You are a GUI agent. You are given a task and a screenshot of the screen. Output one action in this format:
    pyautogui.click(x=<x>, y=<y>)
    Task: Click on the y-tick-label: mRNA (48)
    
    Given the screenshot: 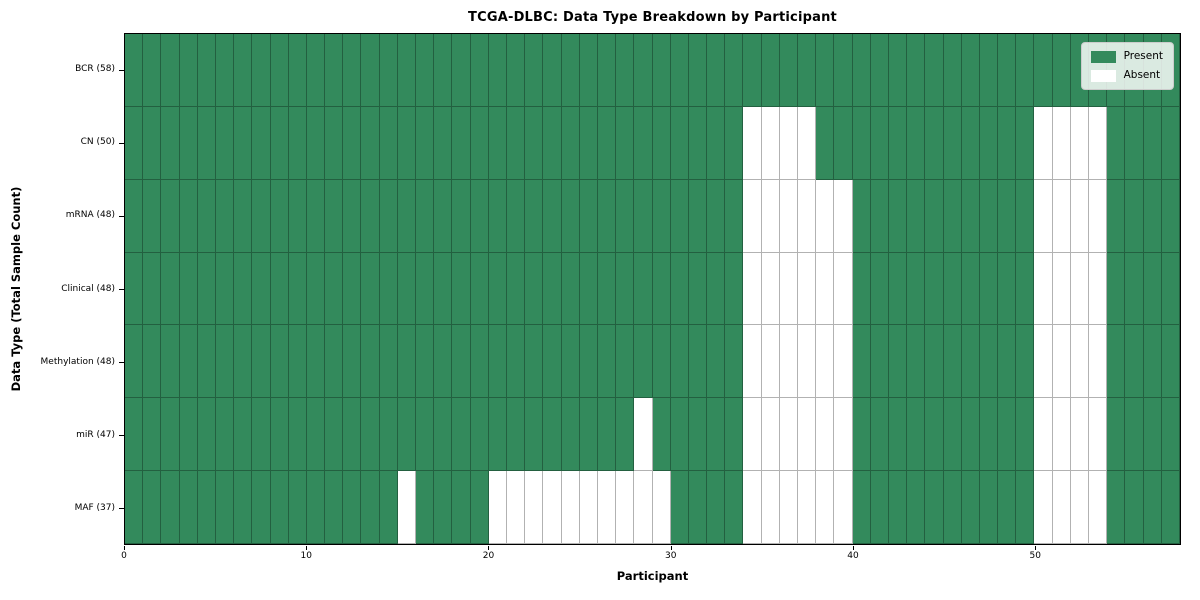 What is the action you would take?
    pyautogui.click(x=90, y=215)
    